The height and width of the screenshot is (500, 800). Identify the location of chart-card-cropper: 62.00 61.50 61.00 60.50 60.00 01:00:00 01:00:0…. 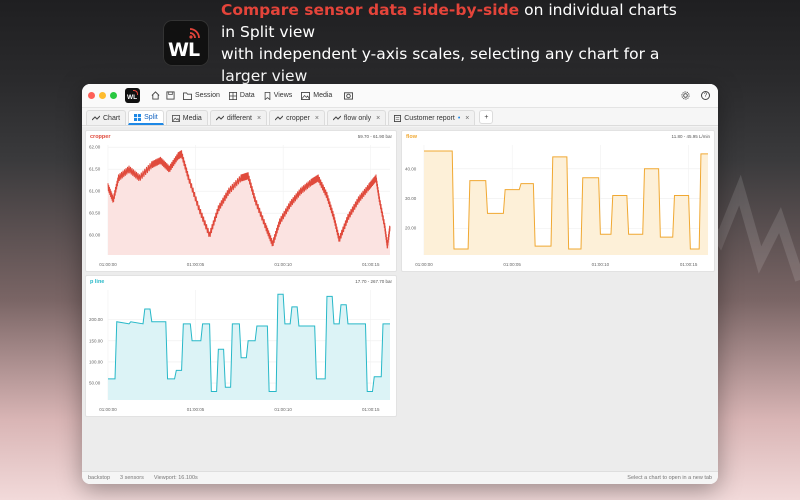
(241, 201).